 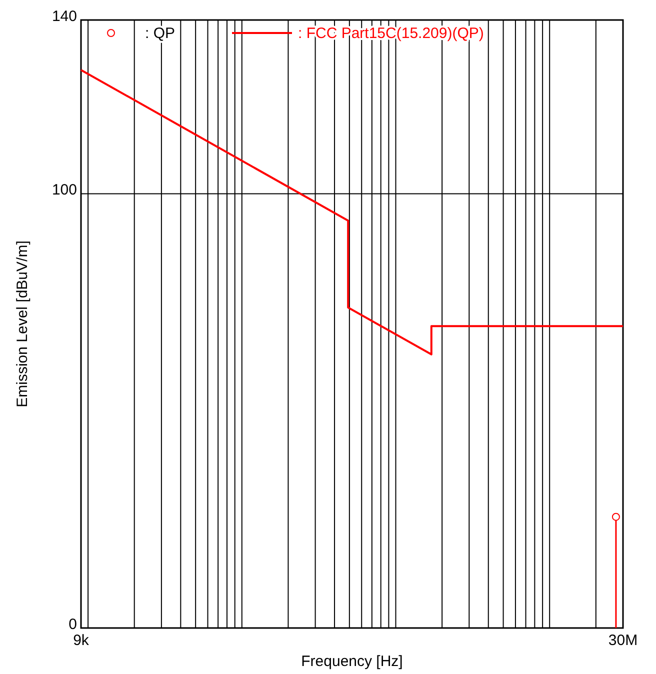 What do you see at coordinates (72, 624) in the screenshot?
I see `y-tick-label: 0` at bounding box center [72, 624].